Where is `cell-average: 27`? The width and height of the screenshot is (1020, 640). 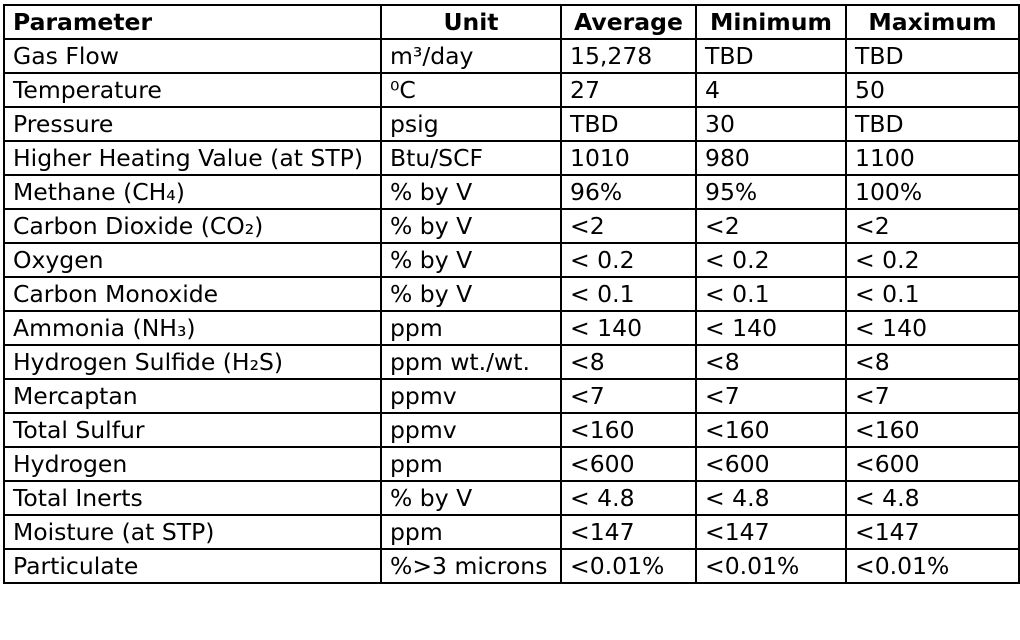
cell-average: 27 is located at coordinates (628, 90).